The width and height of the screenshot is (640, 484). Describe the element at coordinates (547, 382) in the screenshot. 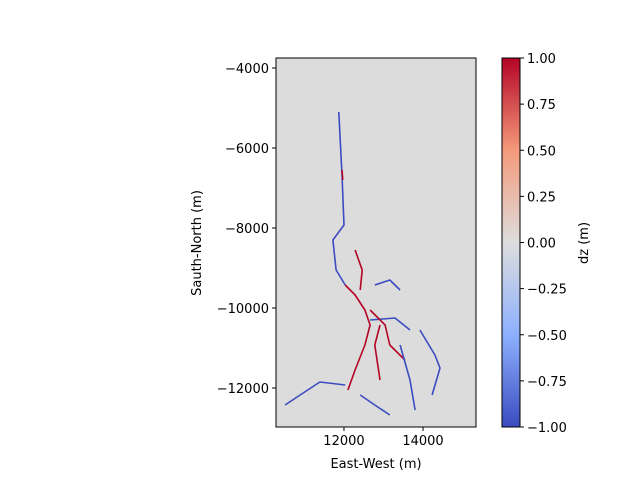

I see `colorbar-tick-label: −0.75` at that location.